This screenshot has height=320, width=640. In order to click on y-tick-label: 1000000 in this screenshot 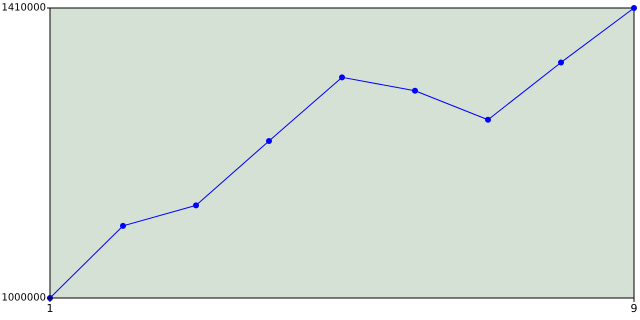, I will do `click(23, 298)`.